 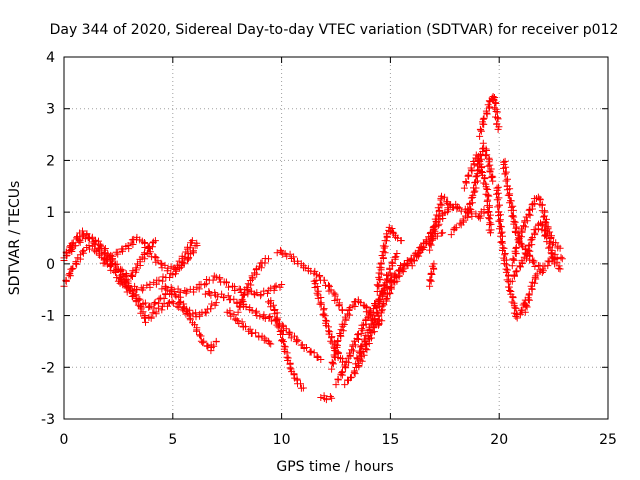 What do you see at coordinates (50, 213) in the screenshot?
I see `y-tick-label: 1` at bounding box center [50, 213].